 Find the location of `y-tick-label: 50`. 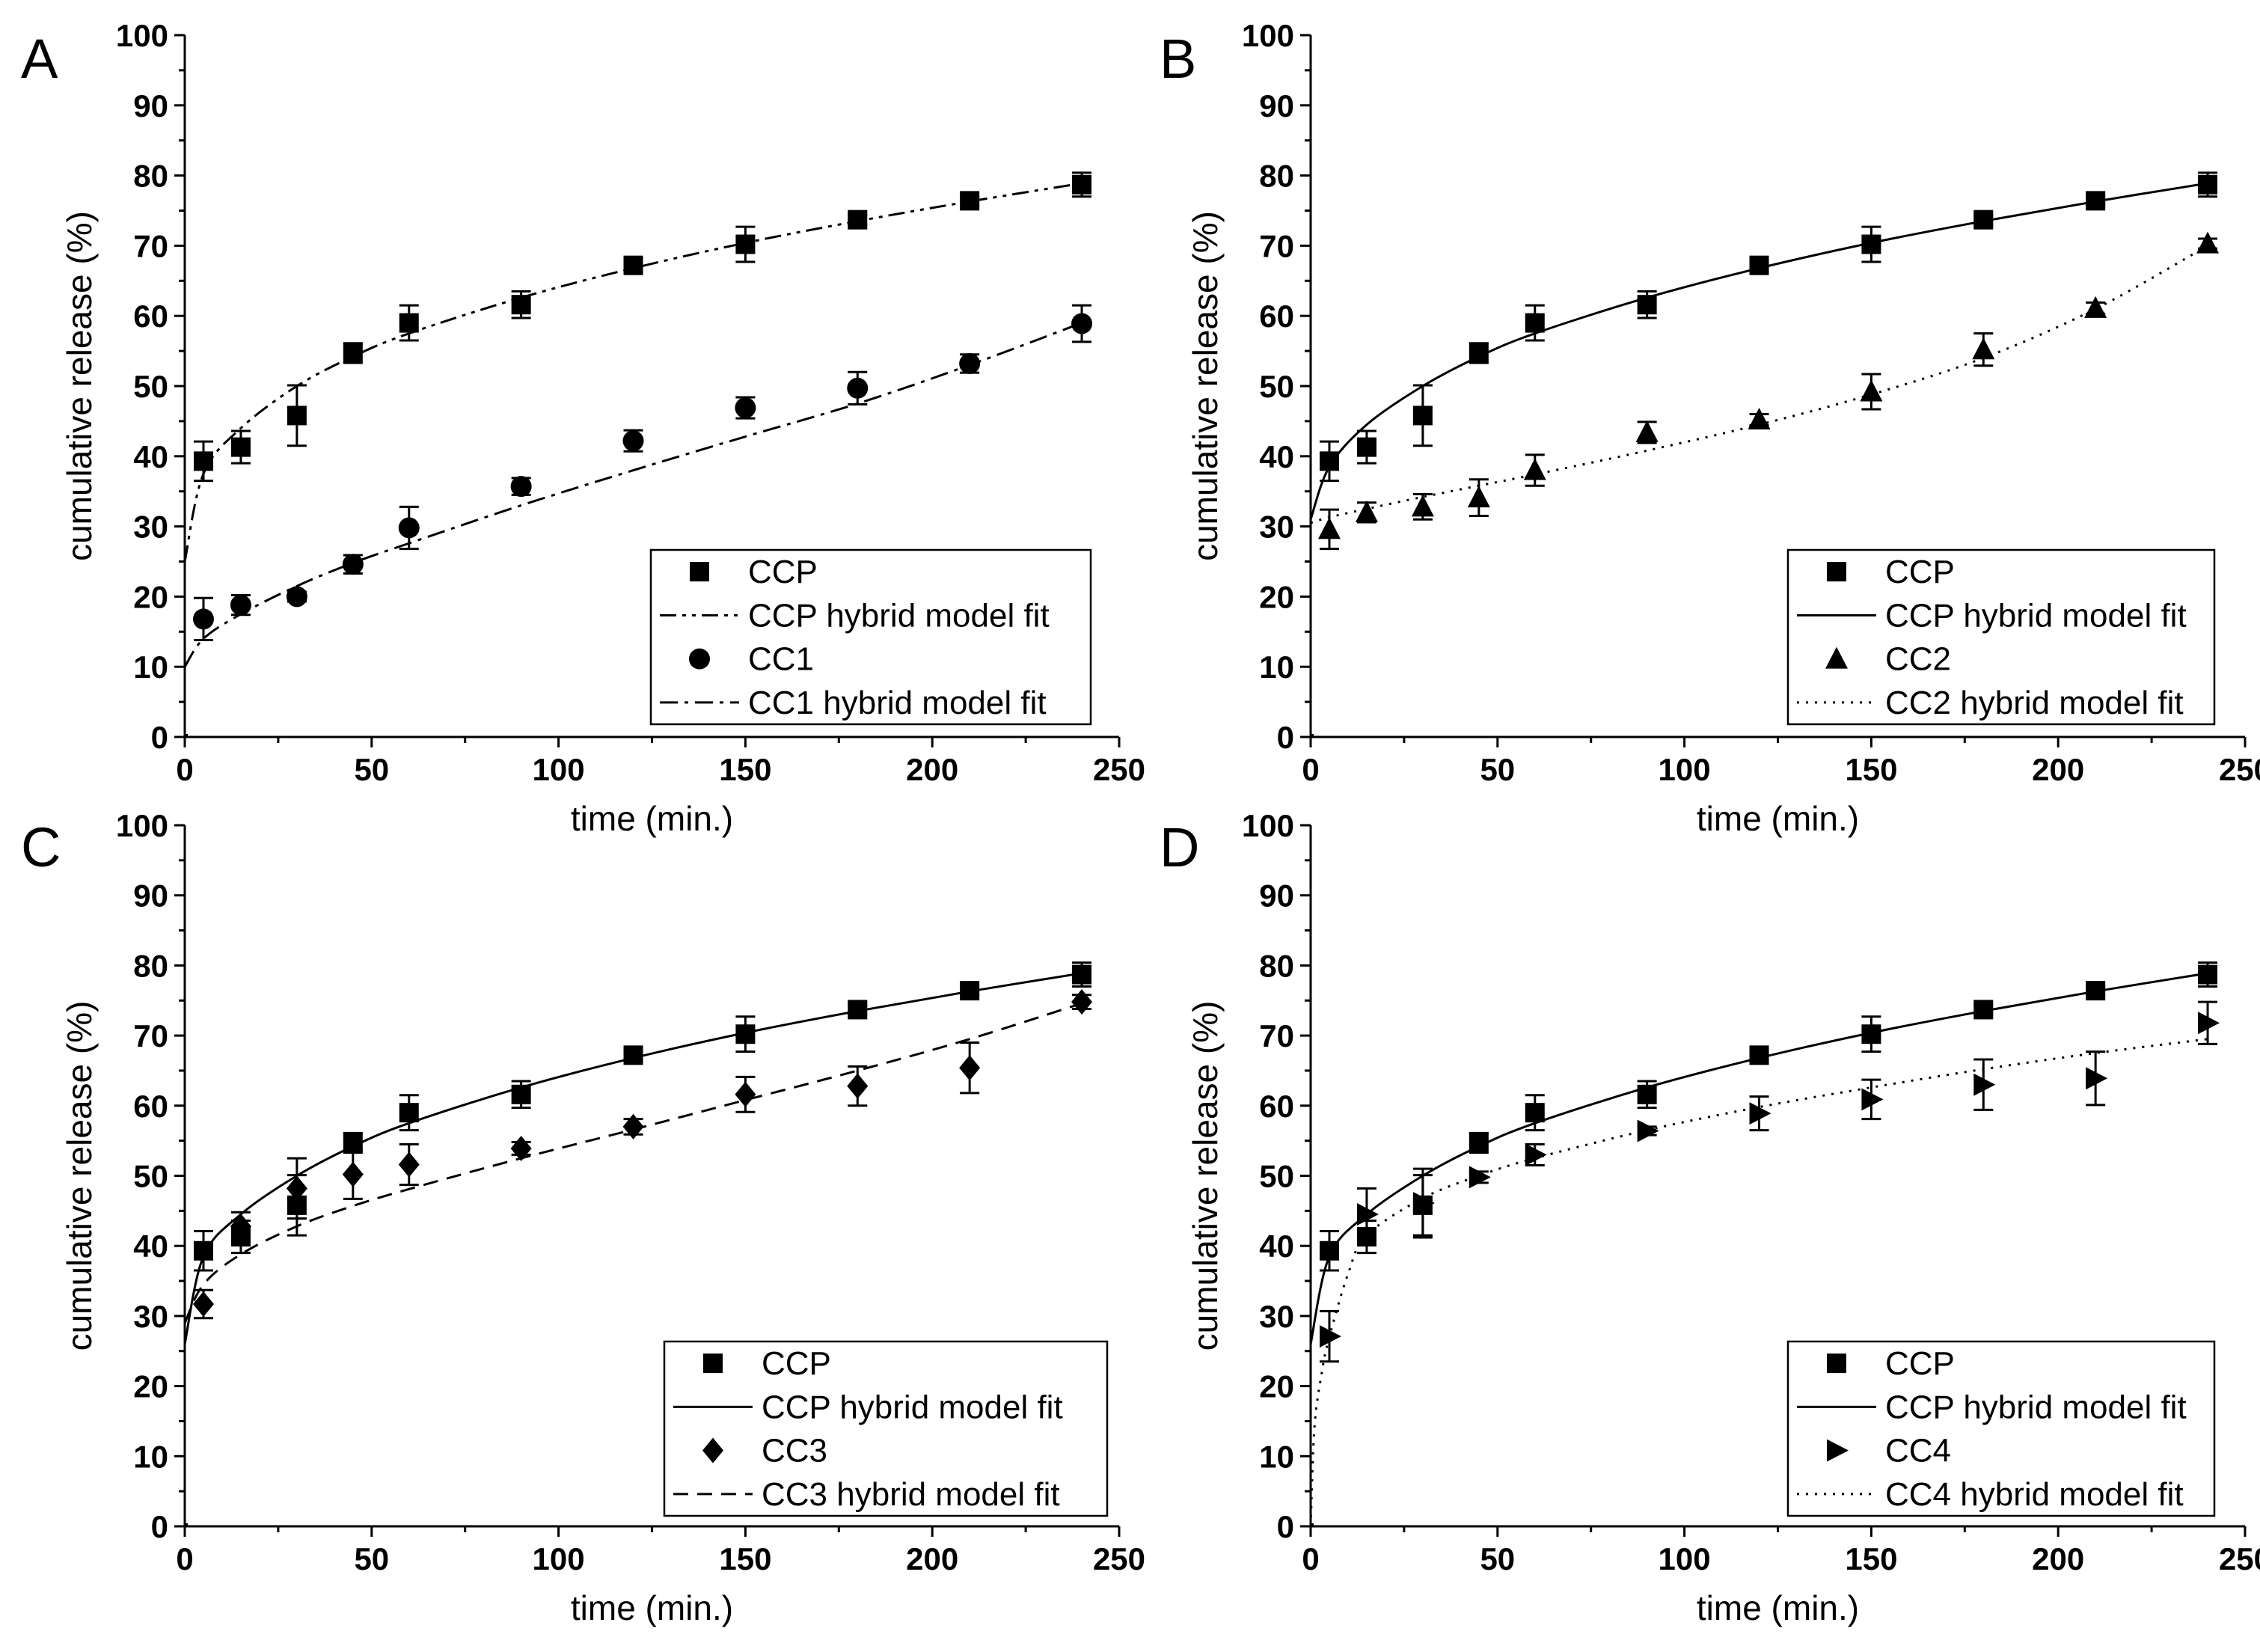

y-tick-label: 50 is located at coordinates (1276, 1176).